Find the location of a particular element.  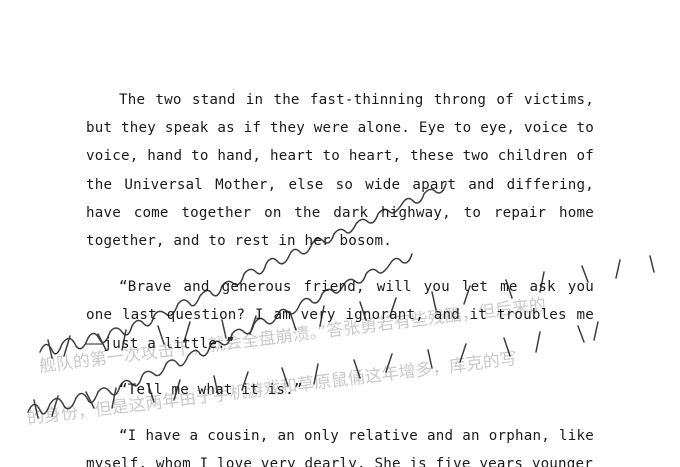

paragraph-3: “Tell me what it is.” is located at coordinates (211, 389).